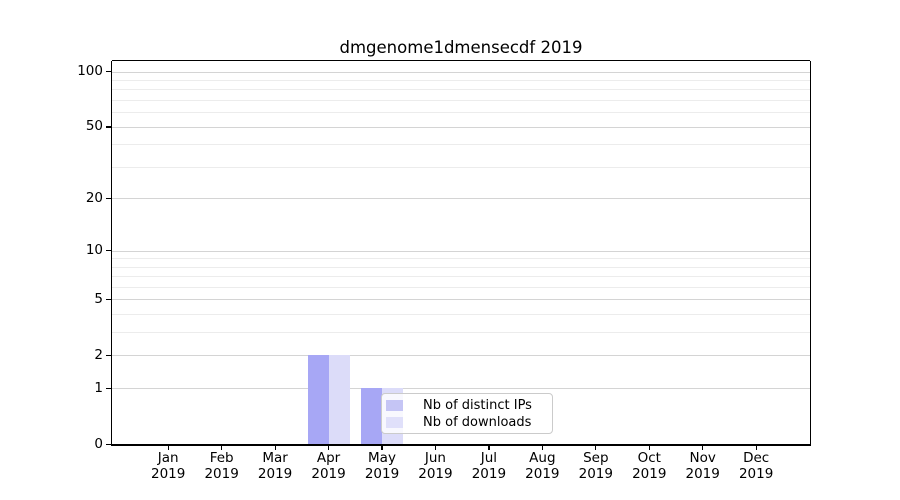 The image size is (900, 500). Describe the element at coordinates (98, 298) in the screenshot. I see `y-tick-label: 5` at that location.